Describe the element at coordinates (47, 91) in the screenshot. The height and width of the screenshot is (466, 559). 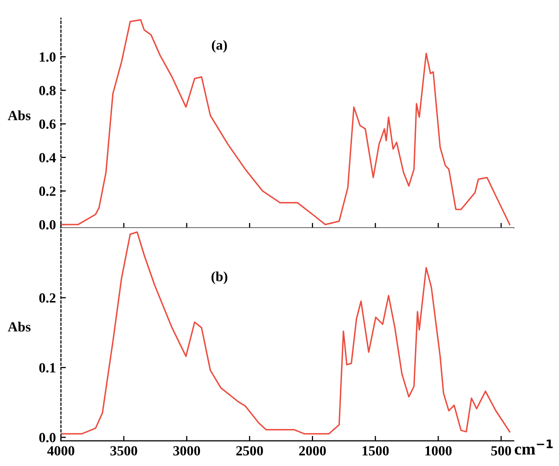
I see `y-tick-label: 0.8` at that location.